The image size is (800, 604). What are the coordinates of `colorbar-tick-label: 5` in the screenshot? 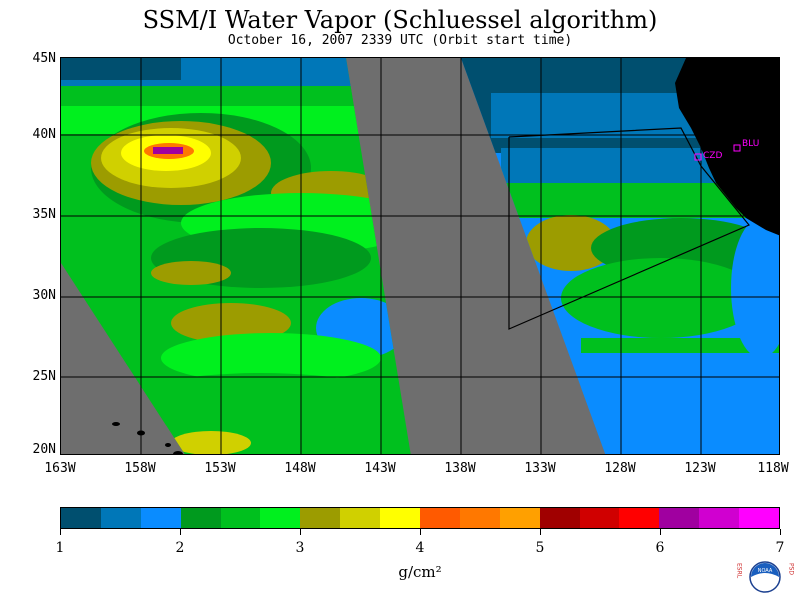 It's located at (540, 548).